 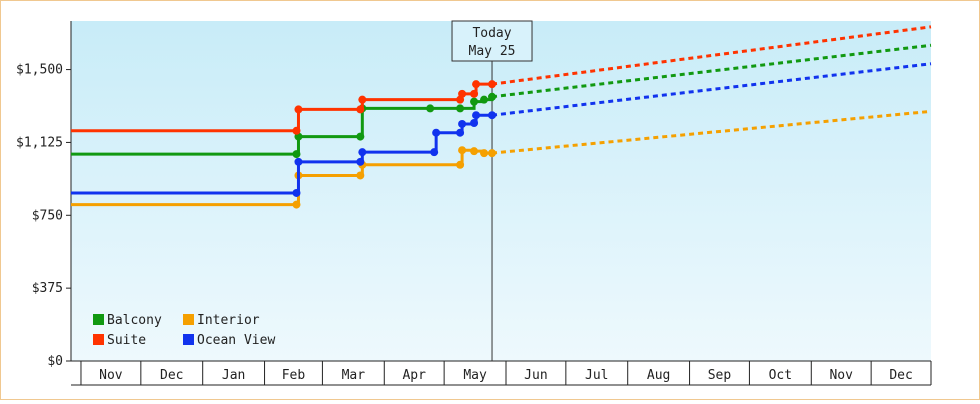 I want to click on y-axis: $0 $375 $750 $1,125 $1,500, so click(x=44, y=195).